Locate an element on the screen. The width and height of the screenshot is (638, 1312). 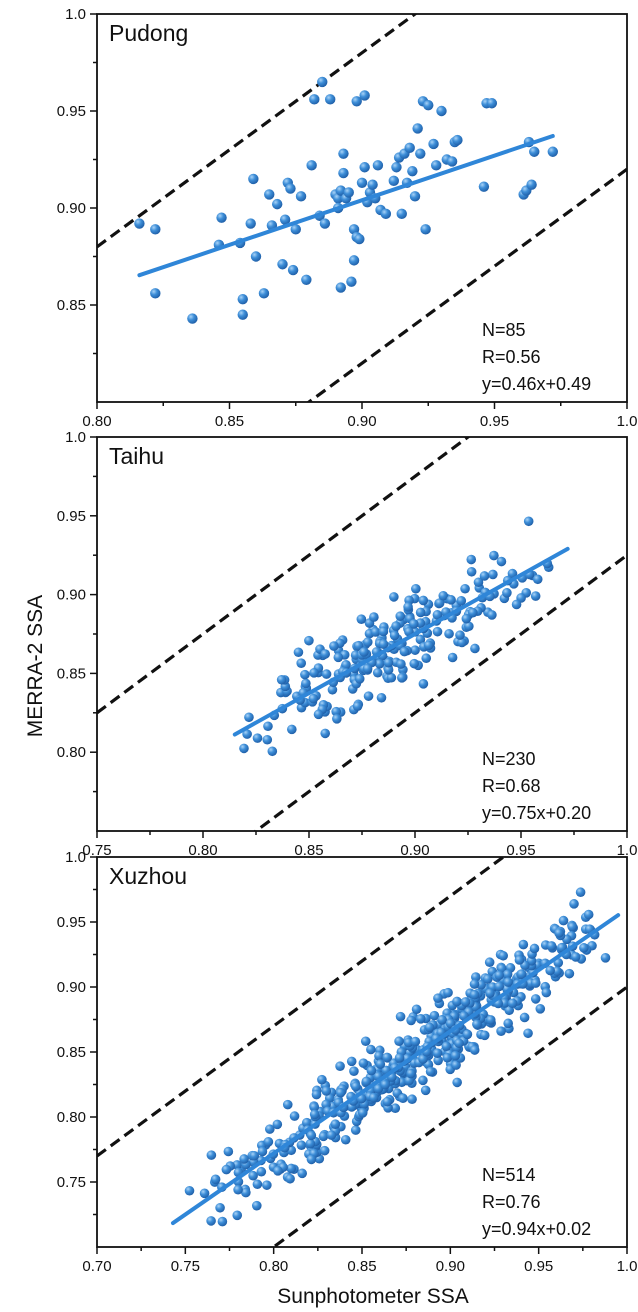
stat-line: N=514 is located at coordinates (509, 1175).